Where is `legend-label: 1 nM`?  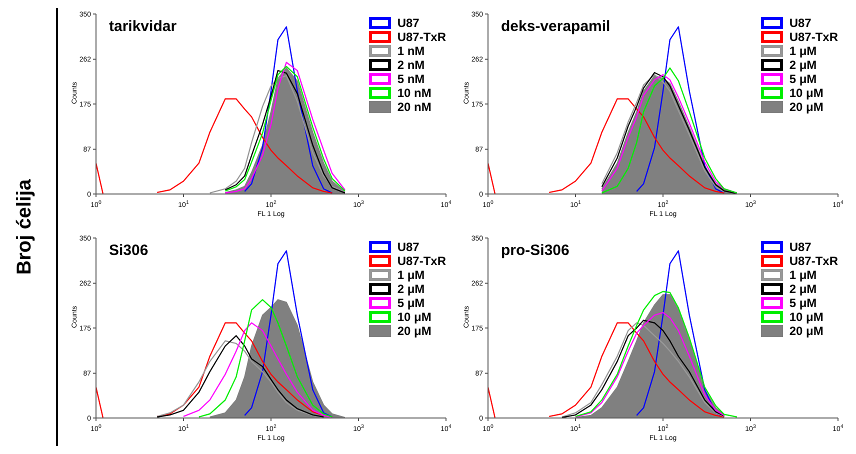
legend-label: 1 nM is located at coordinates (411, 51).